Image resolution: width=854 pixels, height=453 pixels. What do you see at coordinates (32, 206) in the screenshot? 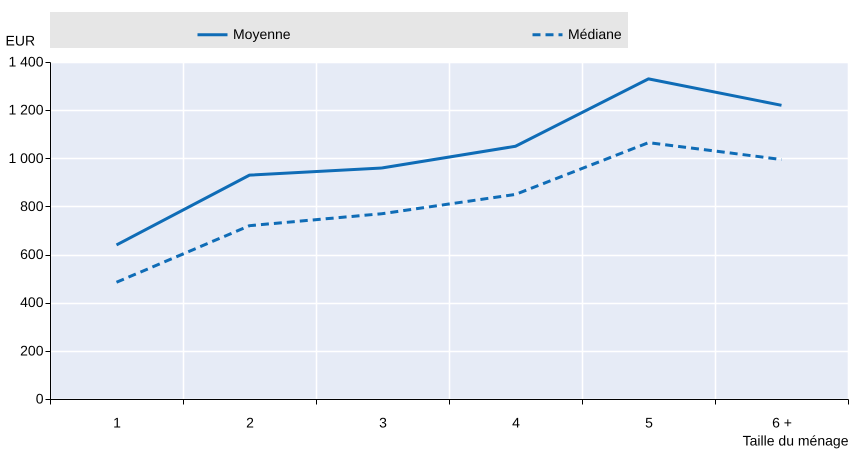
I see `y-tick-label: 800` at bounding box center [32, 206].